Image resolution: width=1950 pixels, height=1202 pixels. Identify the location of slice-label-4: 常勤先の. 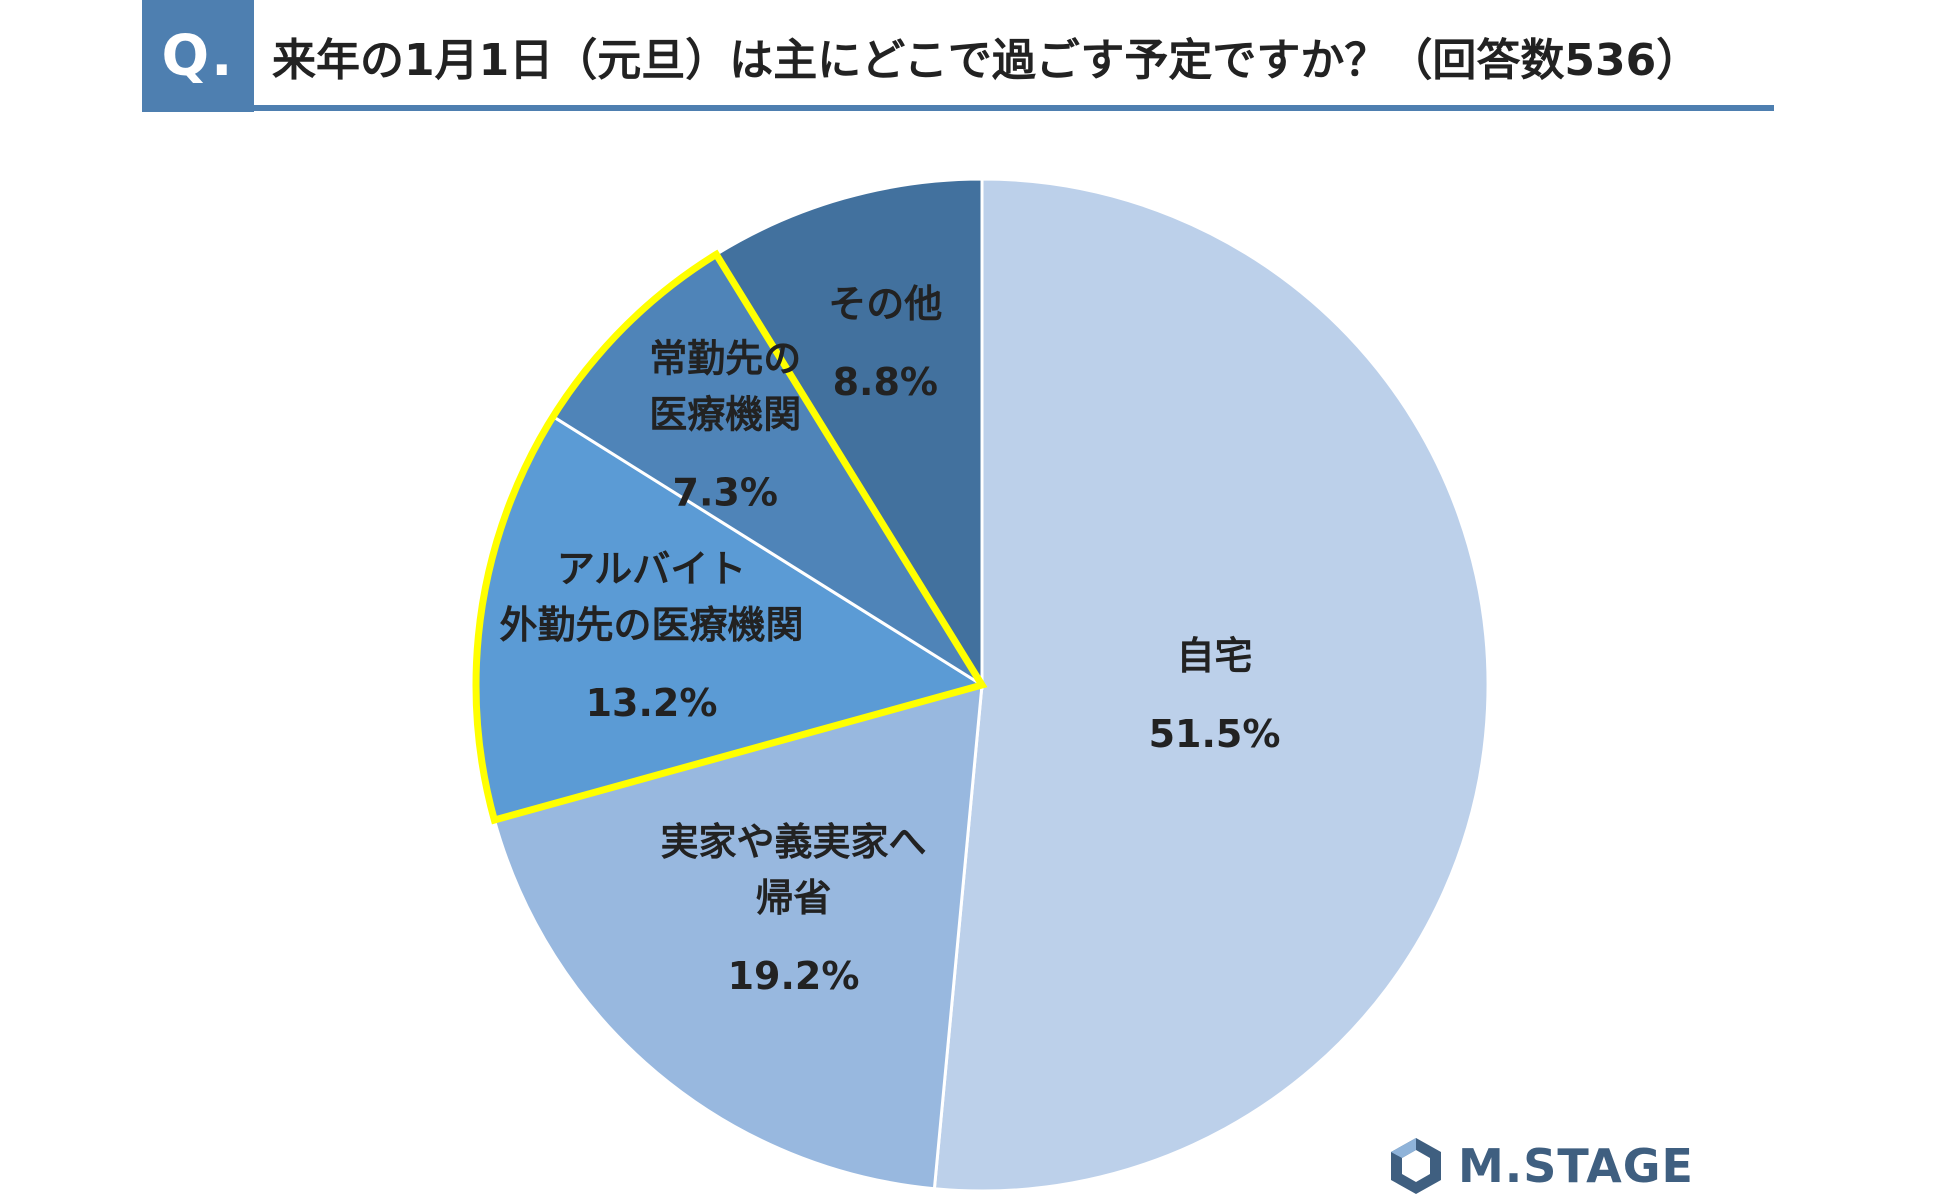
(725, 359).